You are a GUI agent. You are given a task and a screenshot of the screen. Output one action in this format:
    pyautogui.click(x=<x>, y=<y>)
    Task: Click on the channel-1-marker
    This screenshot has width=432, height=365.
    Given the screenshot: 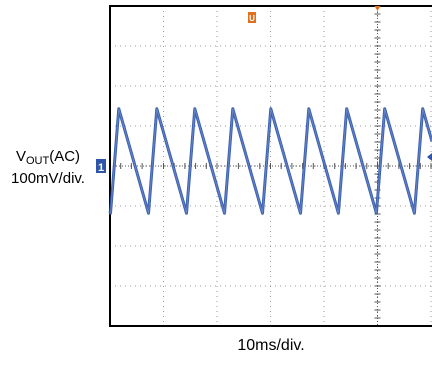 What is the action you would take?
    pyautogui.click(x=101, y=166)
    